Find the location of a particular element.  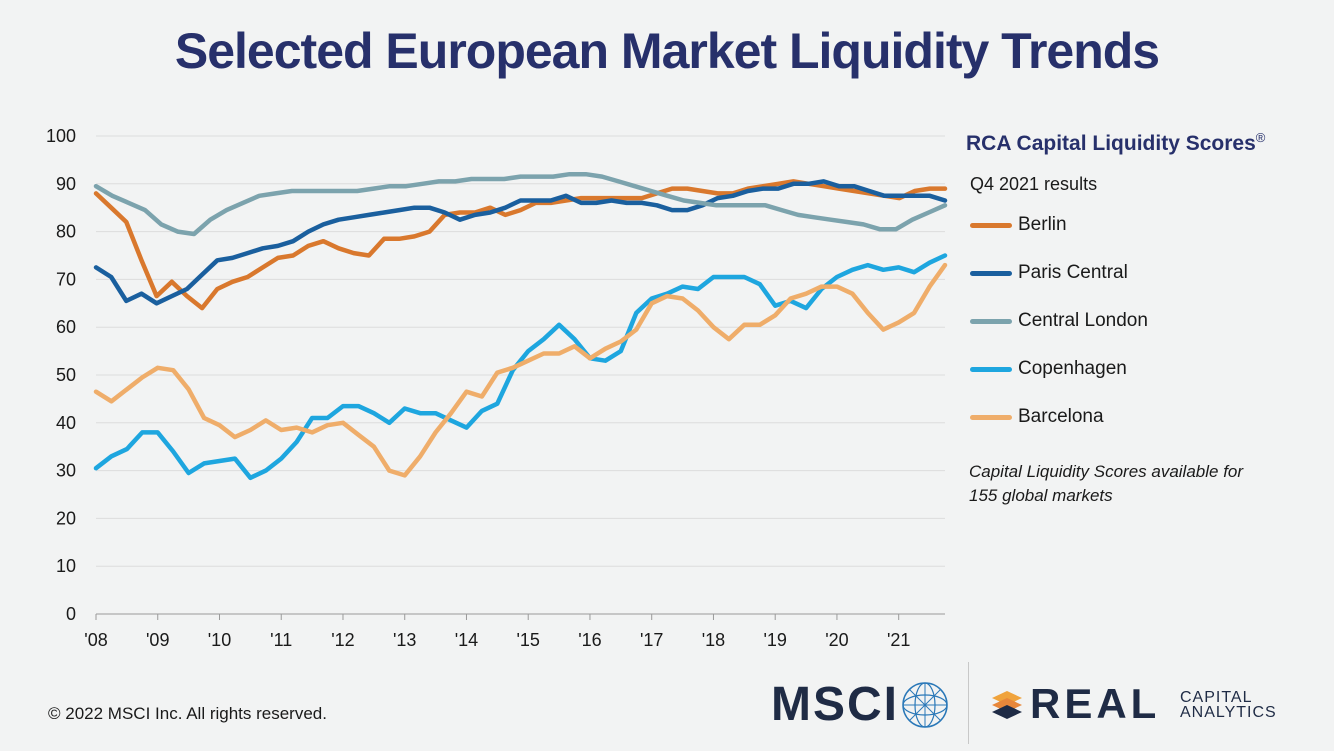

legend-subtitle: Q4 2021 results is located at coordinates (1034, 184).